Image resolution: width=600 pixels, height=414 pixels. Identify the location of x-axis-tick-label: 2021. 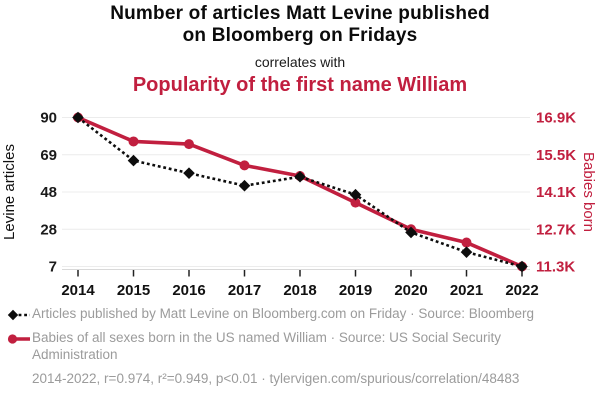
(466, 290).